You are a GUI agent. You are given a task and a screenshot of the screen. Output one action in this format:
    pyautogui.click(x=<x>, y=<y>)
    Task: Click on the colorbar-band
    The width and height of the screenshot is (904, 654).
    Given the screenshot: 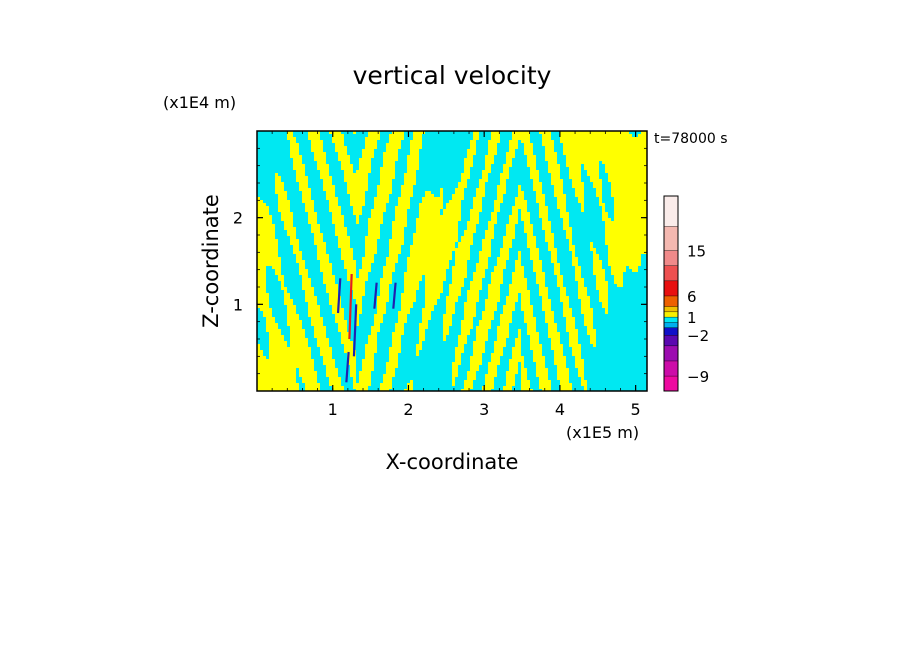 What is the action you would take?
    pyautogui.click(x=671, y=314)
    